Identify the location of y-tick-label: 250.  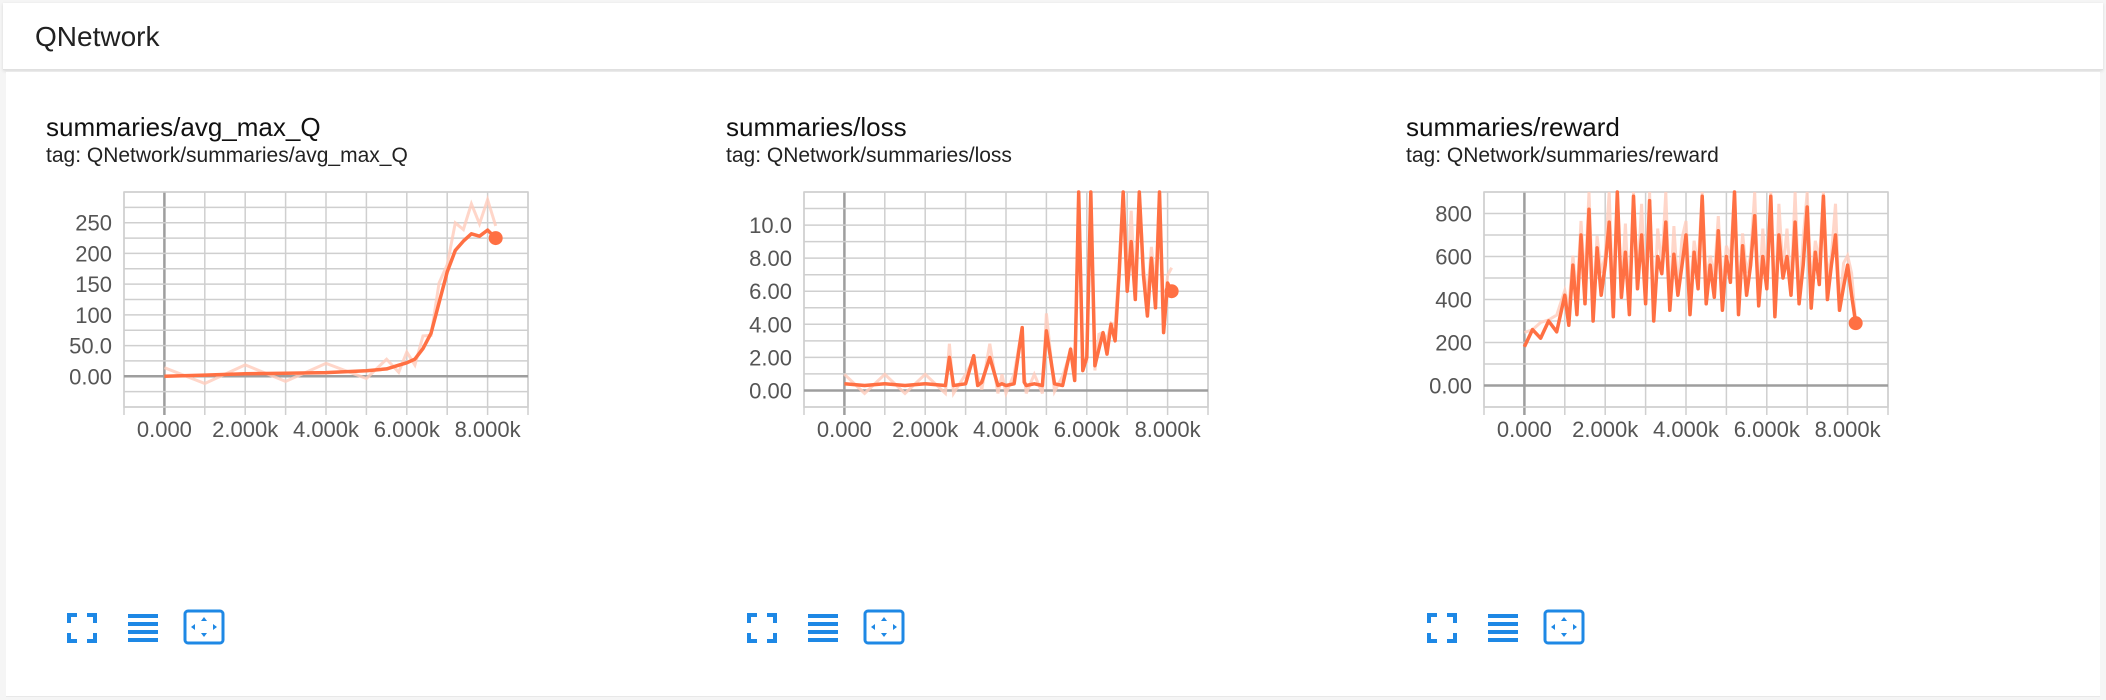
(93, 223).